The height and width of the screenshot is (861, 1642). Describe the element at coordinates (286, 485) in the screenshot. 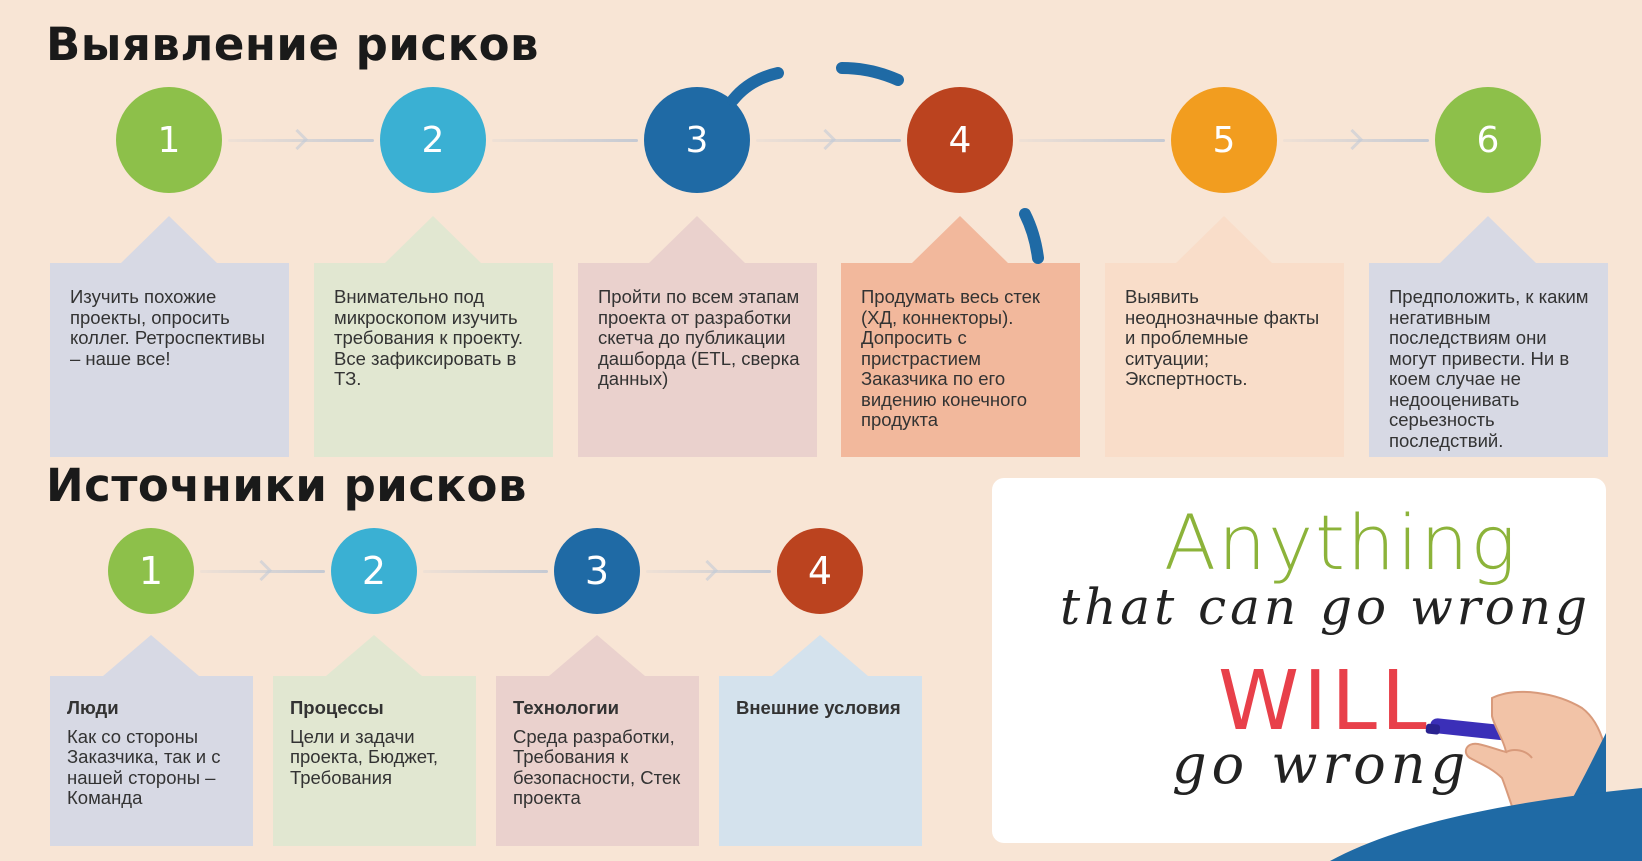

I see `section-title-sources: Источники рисков` at that location.